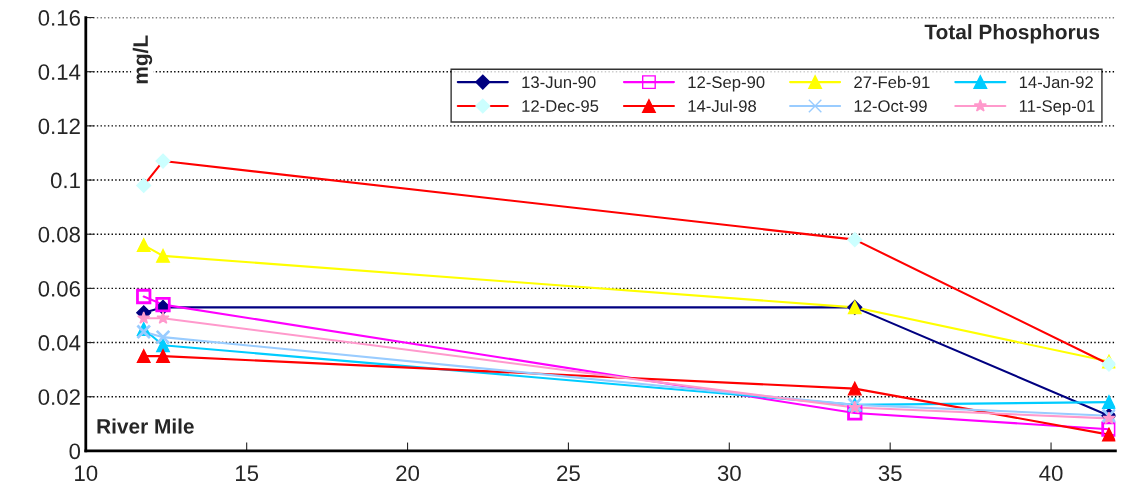 This screenshot has width=1144, height=501. What do you see at coordinates (59, 18) in the screenshot?
I see `y-tick-label: 0.16` at bounding box center [59, 18].